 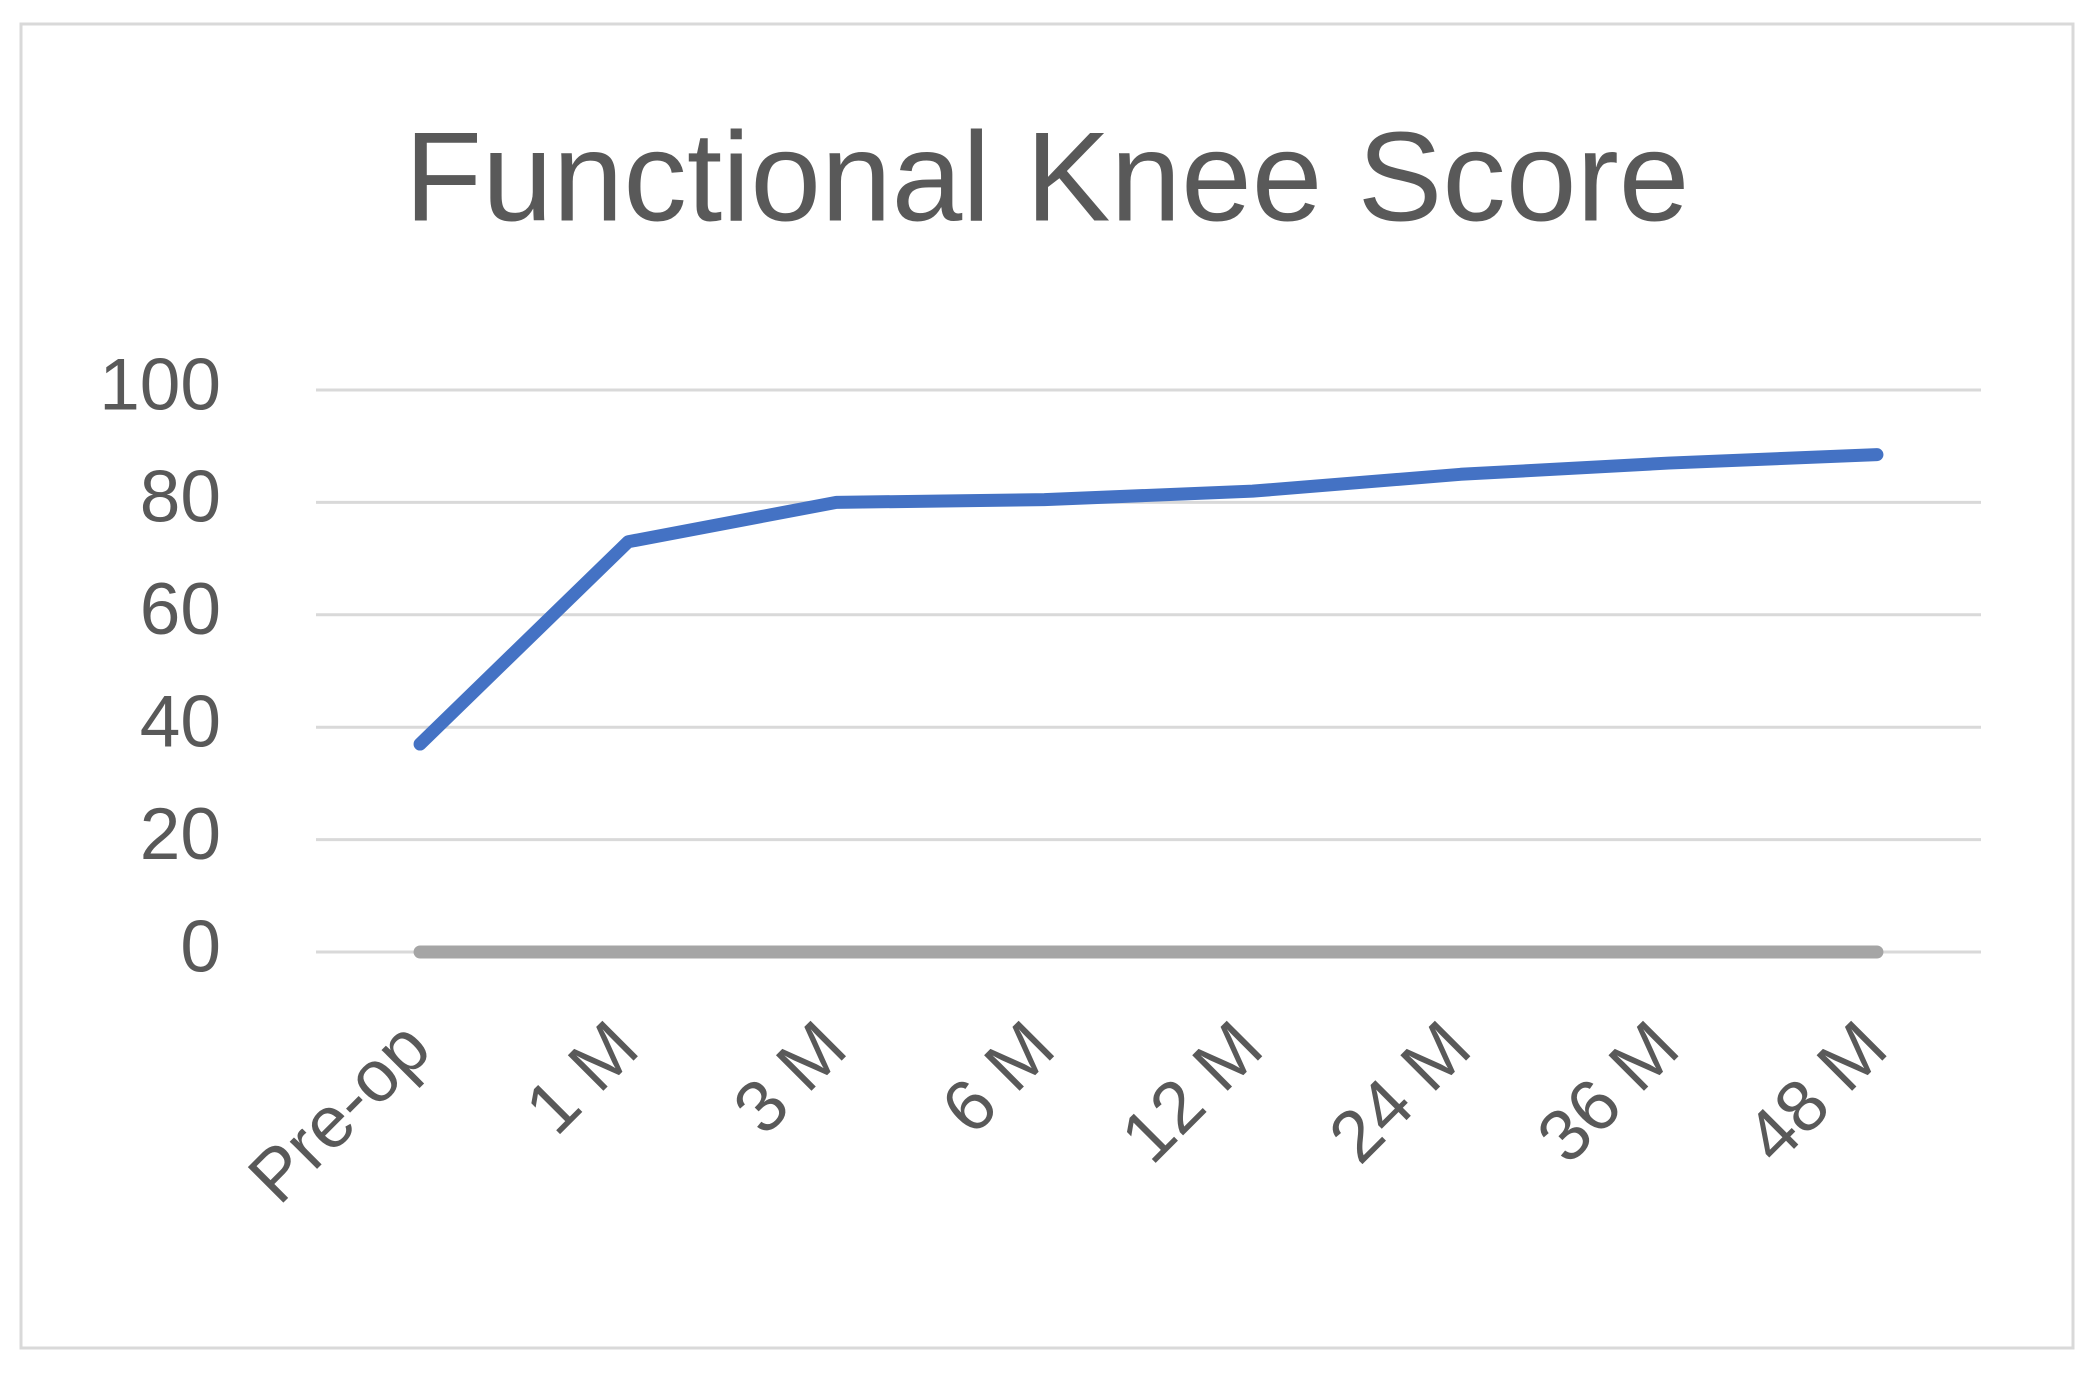 I want to click on y-tick-label: 40, so click(x=180, y=721).